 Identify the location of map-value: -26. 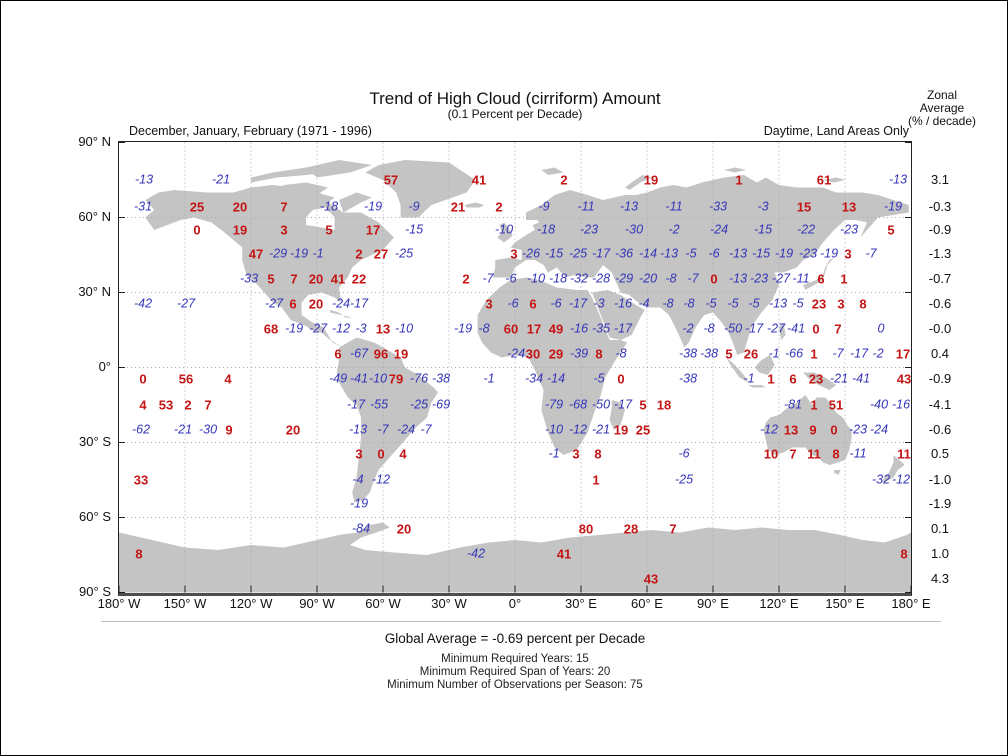
(531, 253).